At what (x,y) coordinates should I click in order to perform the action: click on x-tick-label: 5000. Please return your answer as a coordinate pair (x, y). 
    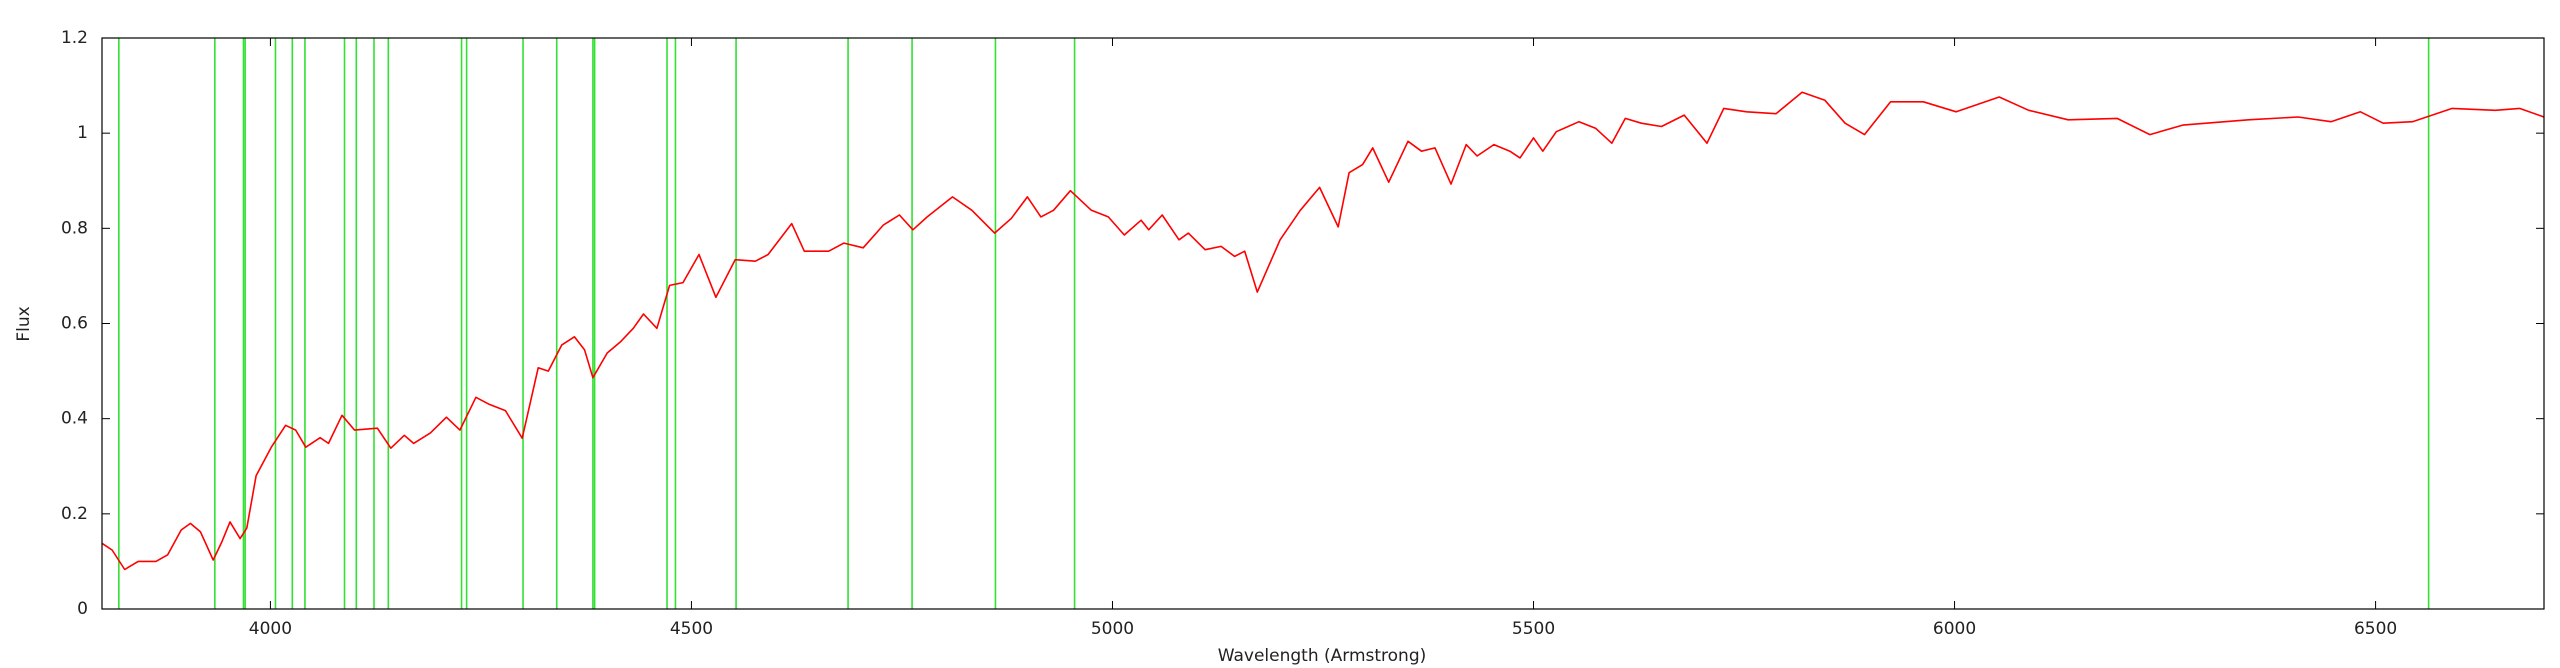
    Looking at the image, I should click on (1112, 629).